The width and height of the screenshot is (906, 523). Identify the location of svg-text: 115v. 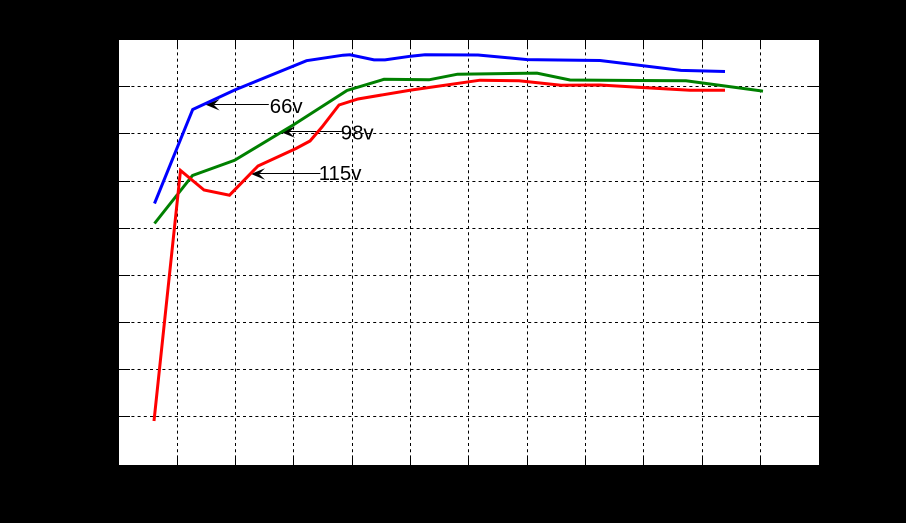
(341, 174).